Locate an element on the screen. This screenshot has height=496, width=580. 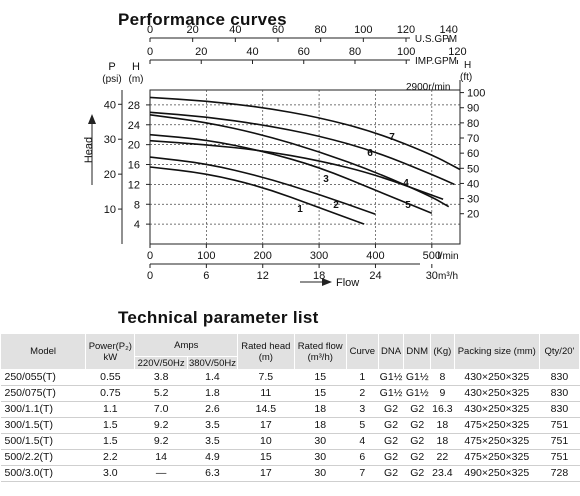
y-ft-tick-label: 90 is located at coordinates (473, 109).